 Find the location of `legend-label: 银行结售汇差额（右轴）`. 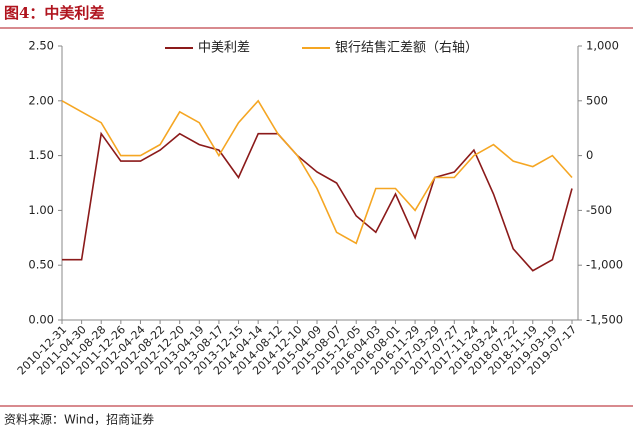

legend-label: 银行结售汇差额（右轴） is located at coordinates (406, 48).